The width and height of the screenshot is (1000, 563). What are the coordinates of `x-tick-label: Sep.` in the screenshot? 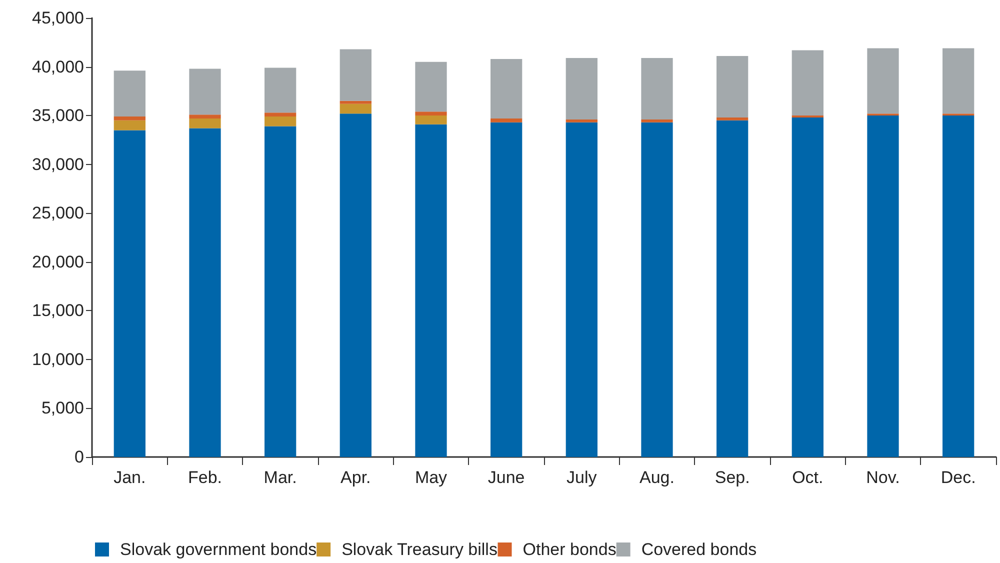 It's located at (732, 477).